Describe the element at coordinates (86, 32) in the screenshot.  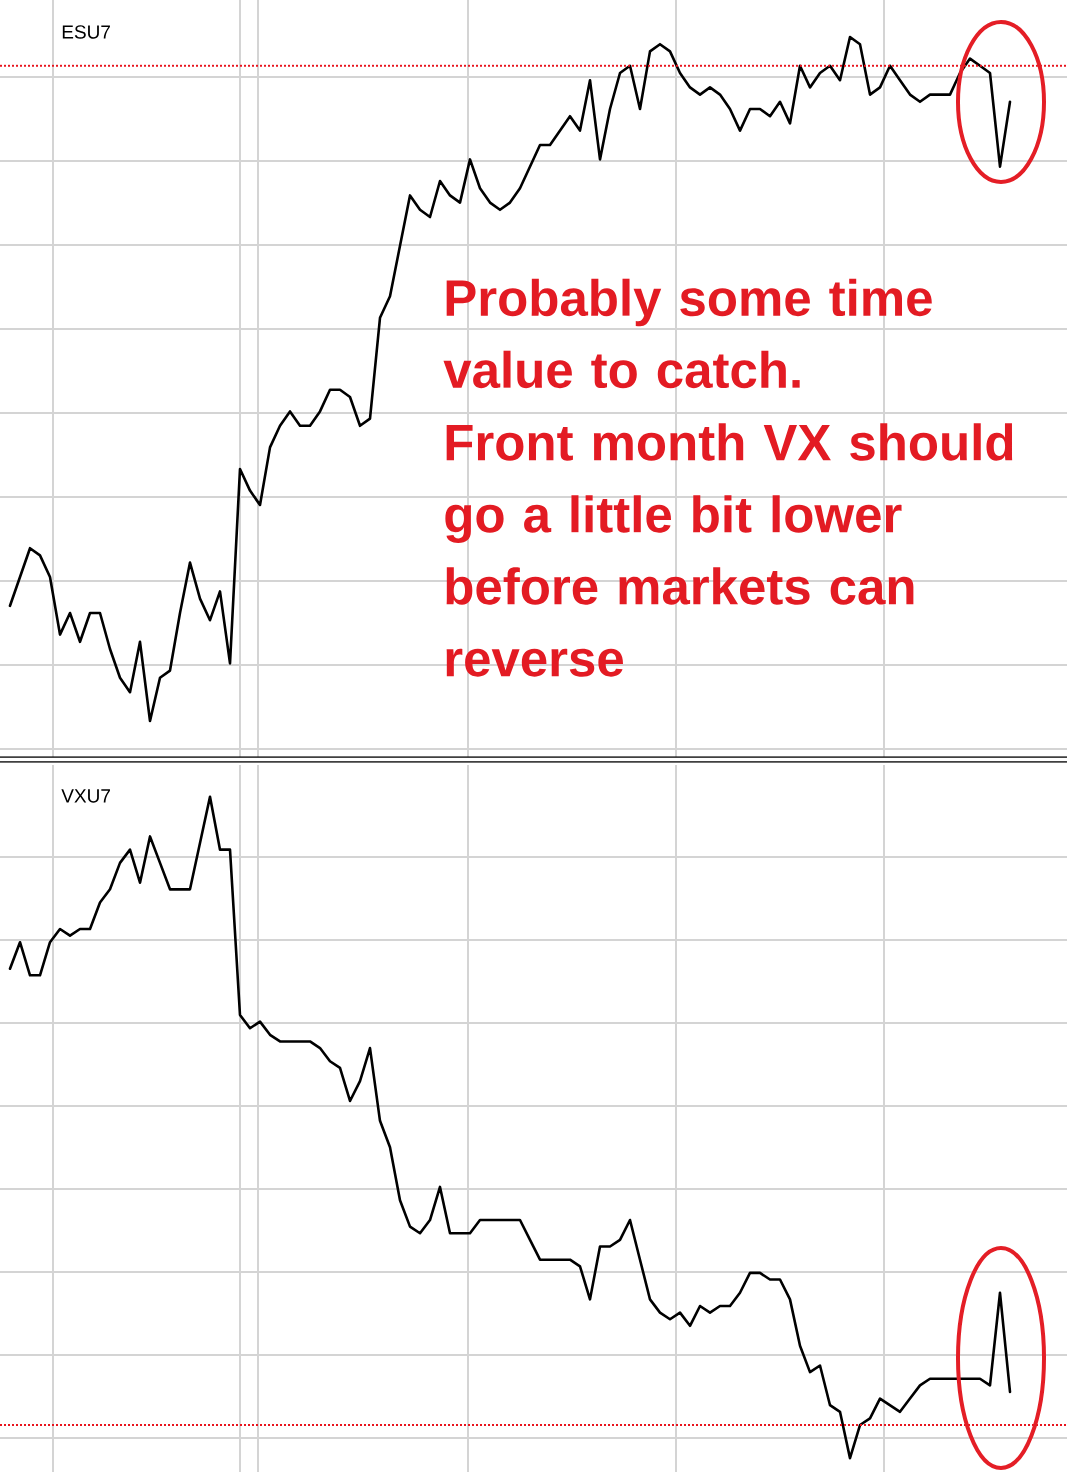
I see `chart-title: ESU7` at that location.